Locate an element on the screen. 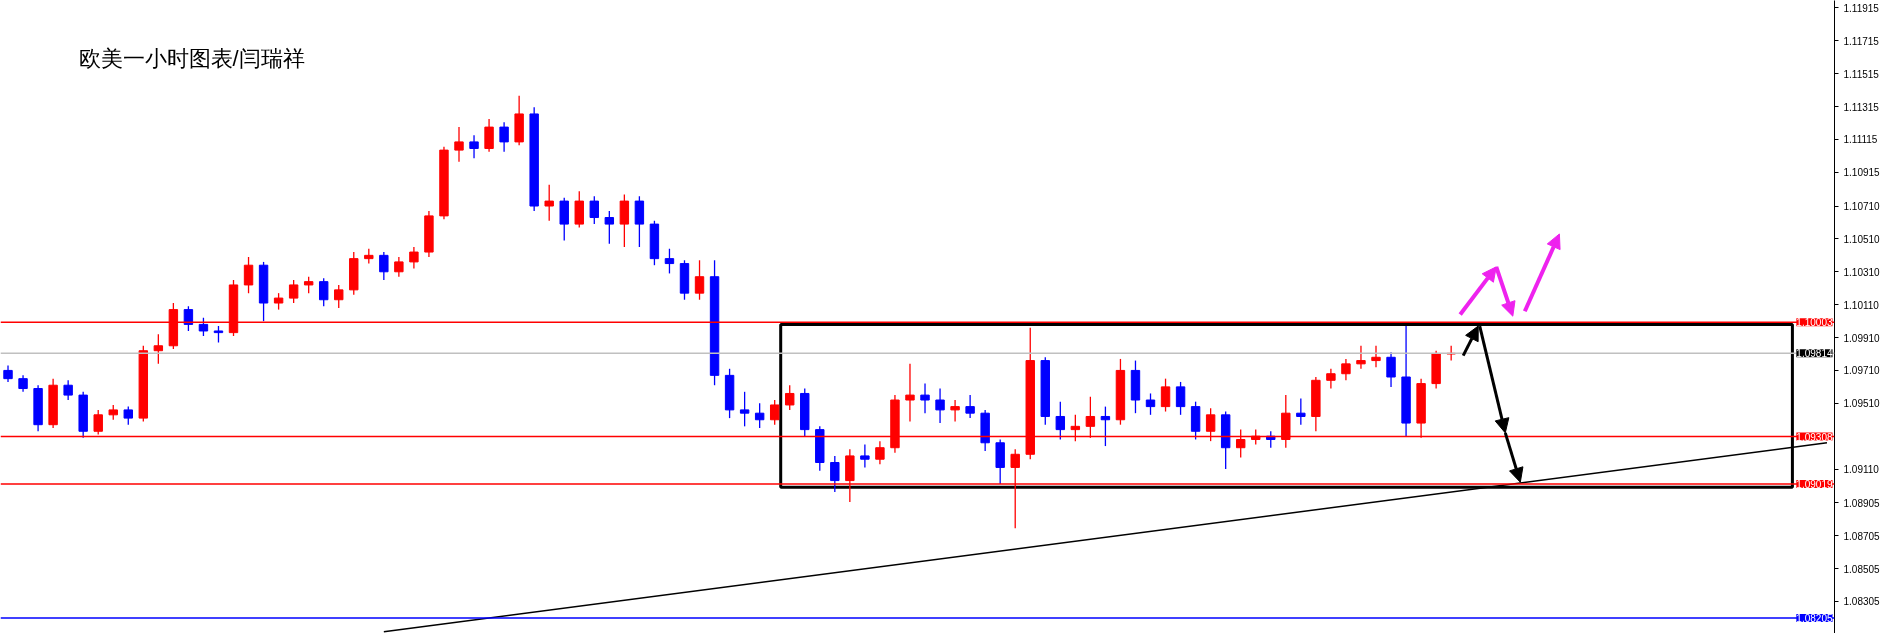 The image size is (1882, 633). y-tick-label: 1.11515 is located at coordinates (1861, 74).